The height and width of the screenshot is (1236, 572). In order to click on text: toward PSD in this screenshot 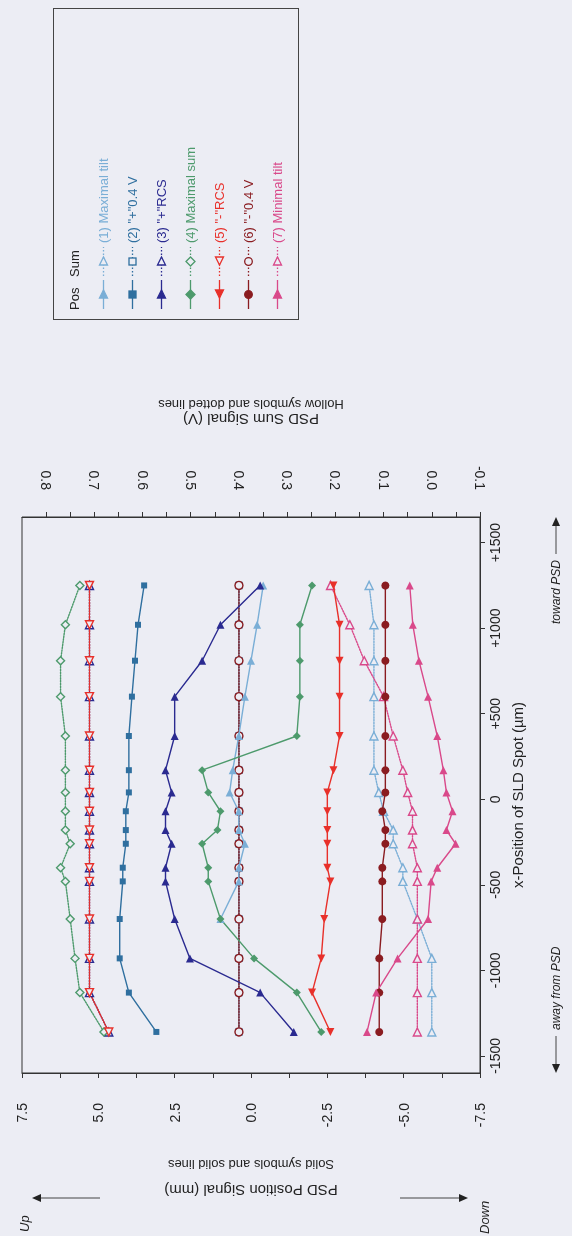, I will do `click(556, 591)`.